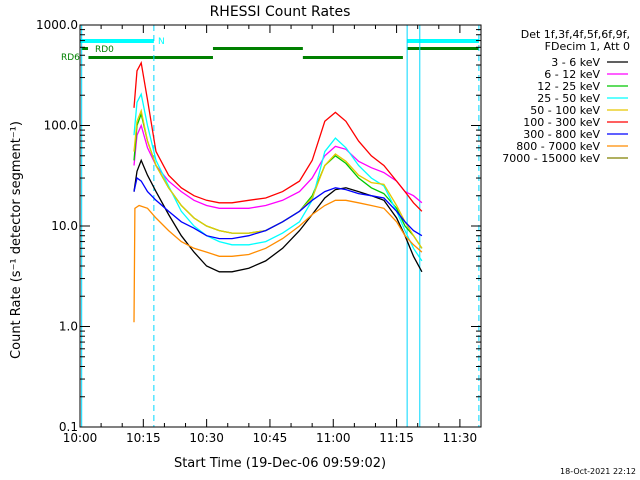  I want to click on chart-title: RHESSI Count Rates, so click(280, 12).